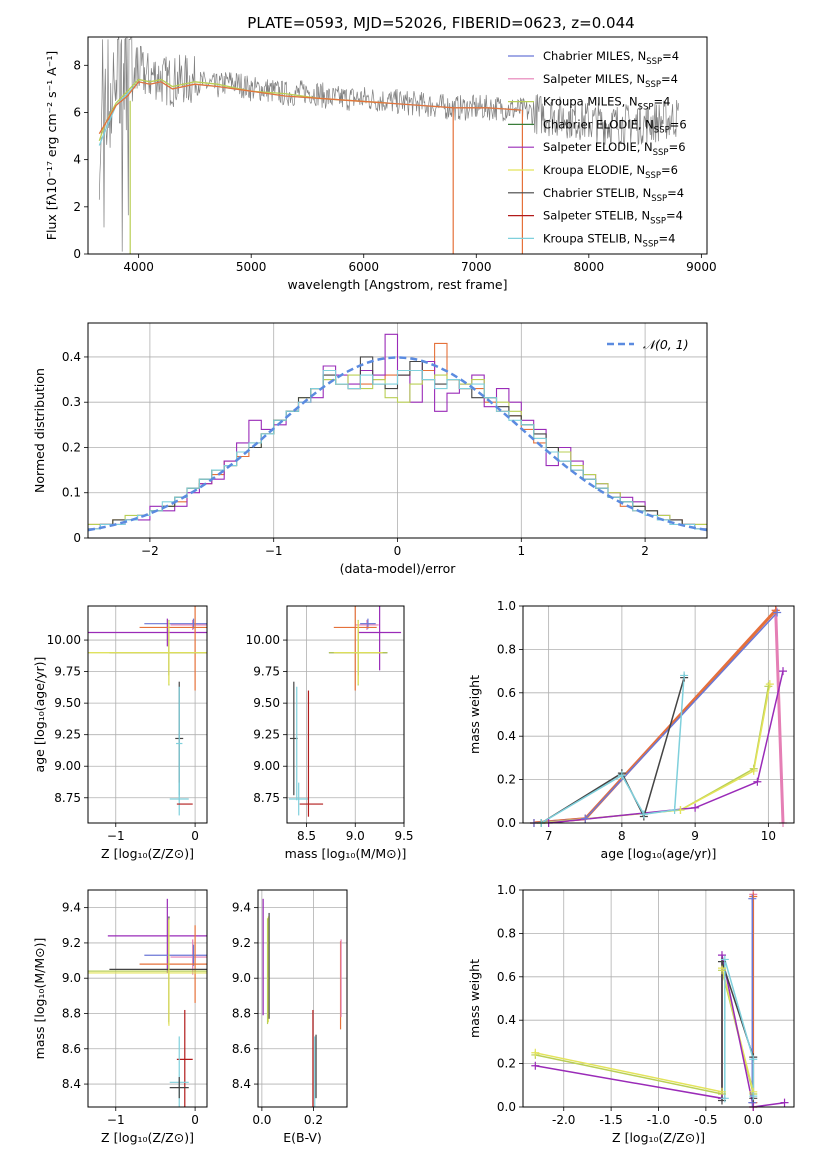 The width and height of the screenshot is (819, 1170). What do you see at coordinates (398, 568) in the screenshot?
I see `x-axis-label: (data-model)/error` at bounding box center [398, 568].